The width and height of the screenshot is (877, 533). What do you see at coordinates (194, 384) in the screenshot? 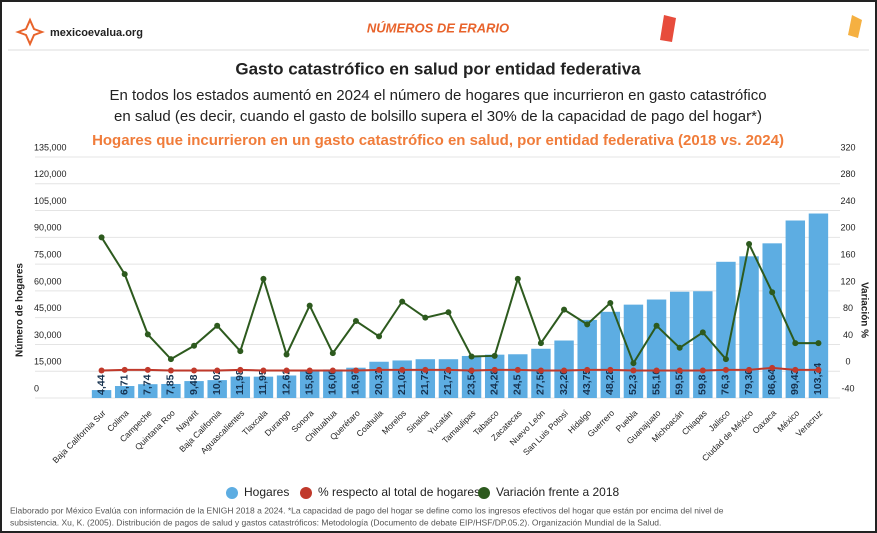
I see `value-label: 9,48` at bounding box center [194, 384].